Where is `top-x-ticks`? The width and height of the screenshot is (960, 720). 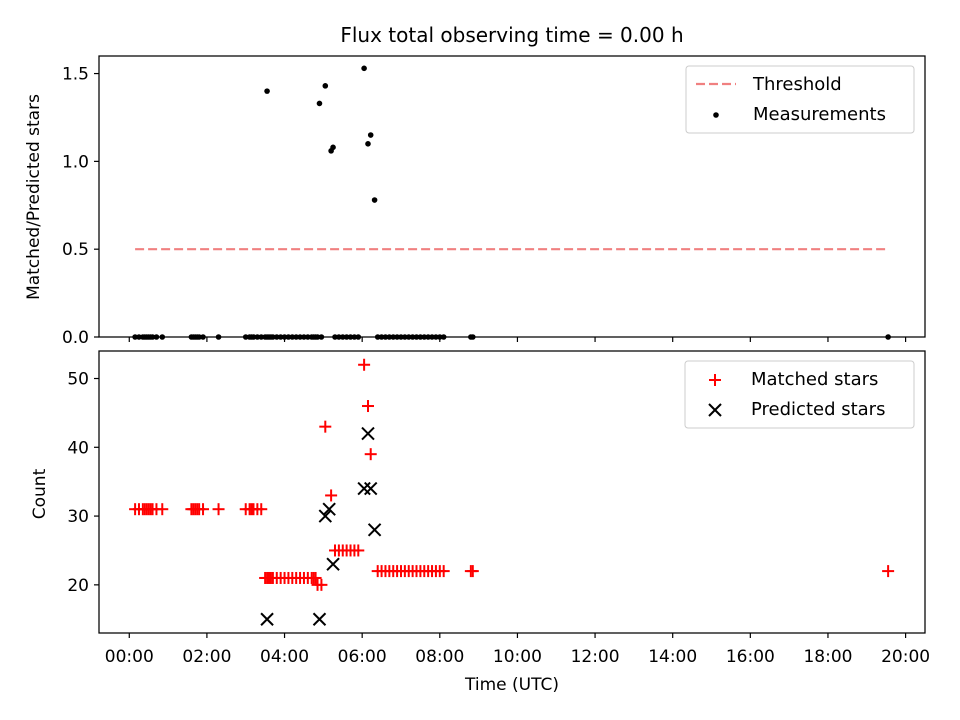 top-x-ticks is located at coordinates (517, 339).